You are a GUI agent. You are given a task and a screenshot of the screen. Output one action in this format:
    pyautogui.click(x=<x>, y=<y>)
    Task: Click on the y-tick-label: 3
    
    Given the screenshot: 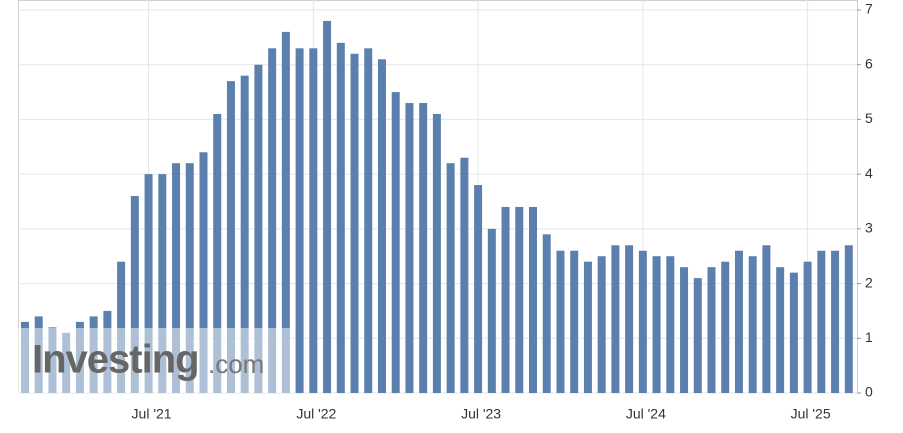 What is the action you would take?
    pyautogui.click(x=869, y=228)
    